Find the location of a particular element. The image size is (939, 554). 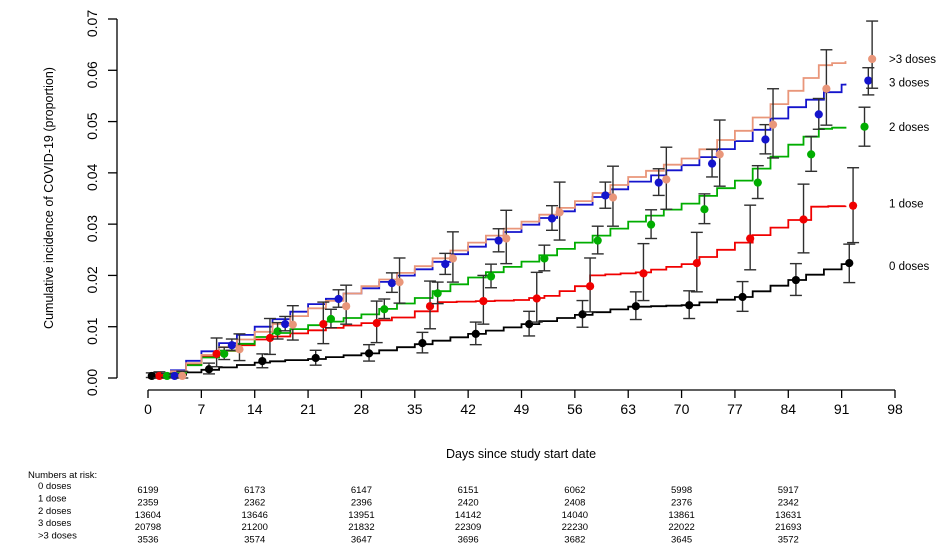

risk-value: 21693 is located at coordinates (788, 527).